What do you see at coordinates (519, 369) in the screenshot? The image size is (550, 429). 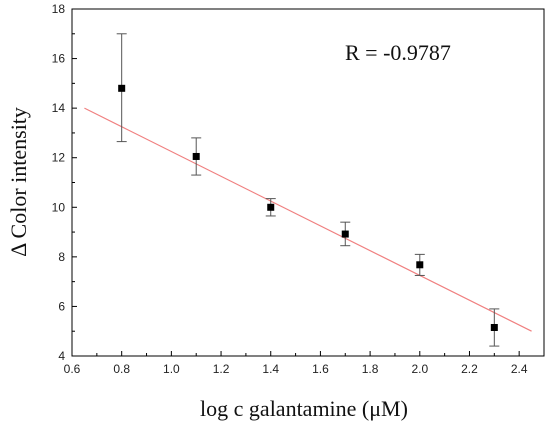 I see `x-tick-label: 2.4` at bounding box center [519, 369].